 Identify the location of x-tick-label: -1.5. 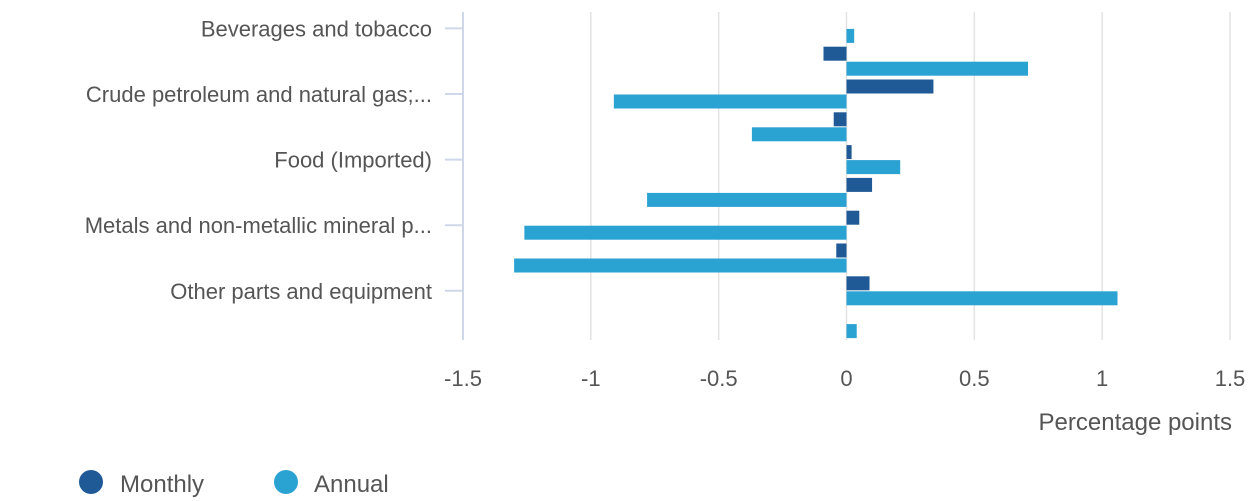
(463, 378).